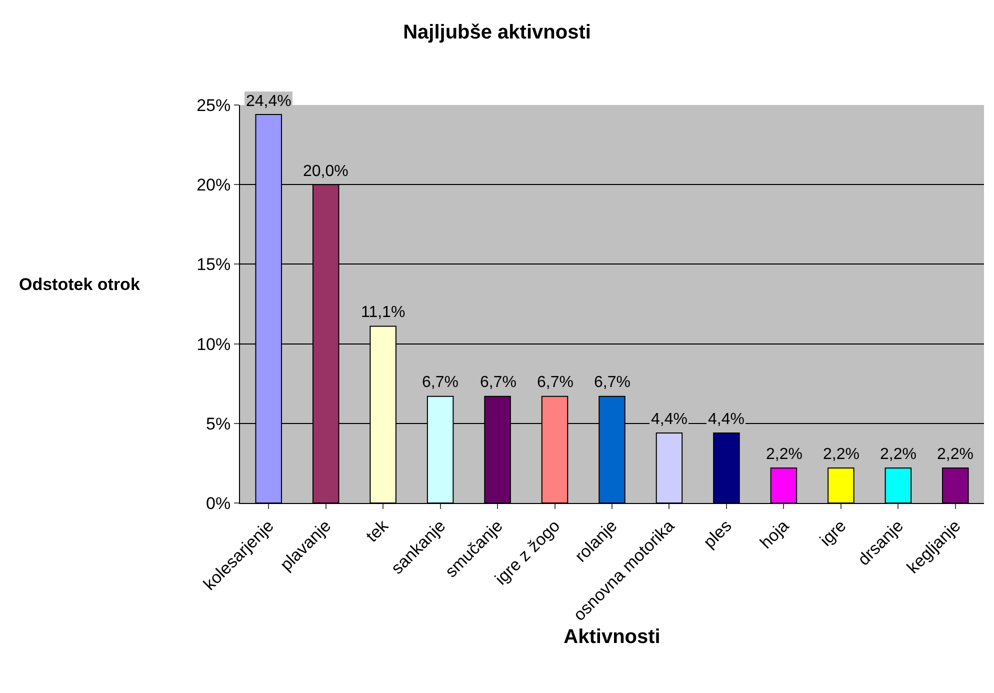 This screenshot has width=994, height=693. What do you see at coordinates (718, 534) in the screenshot?
I see `x-tick-label: ples` at bounding box center [718, 534].